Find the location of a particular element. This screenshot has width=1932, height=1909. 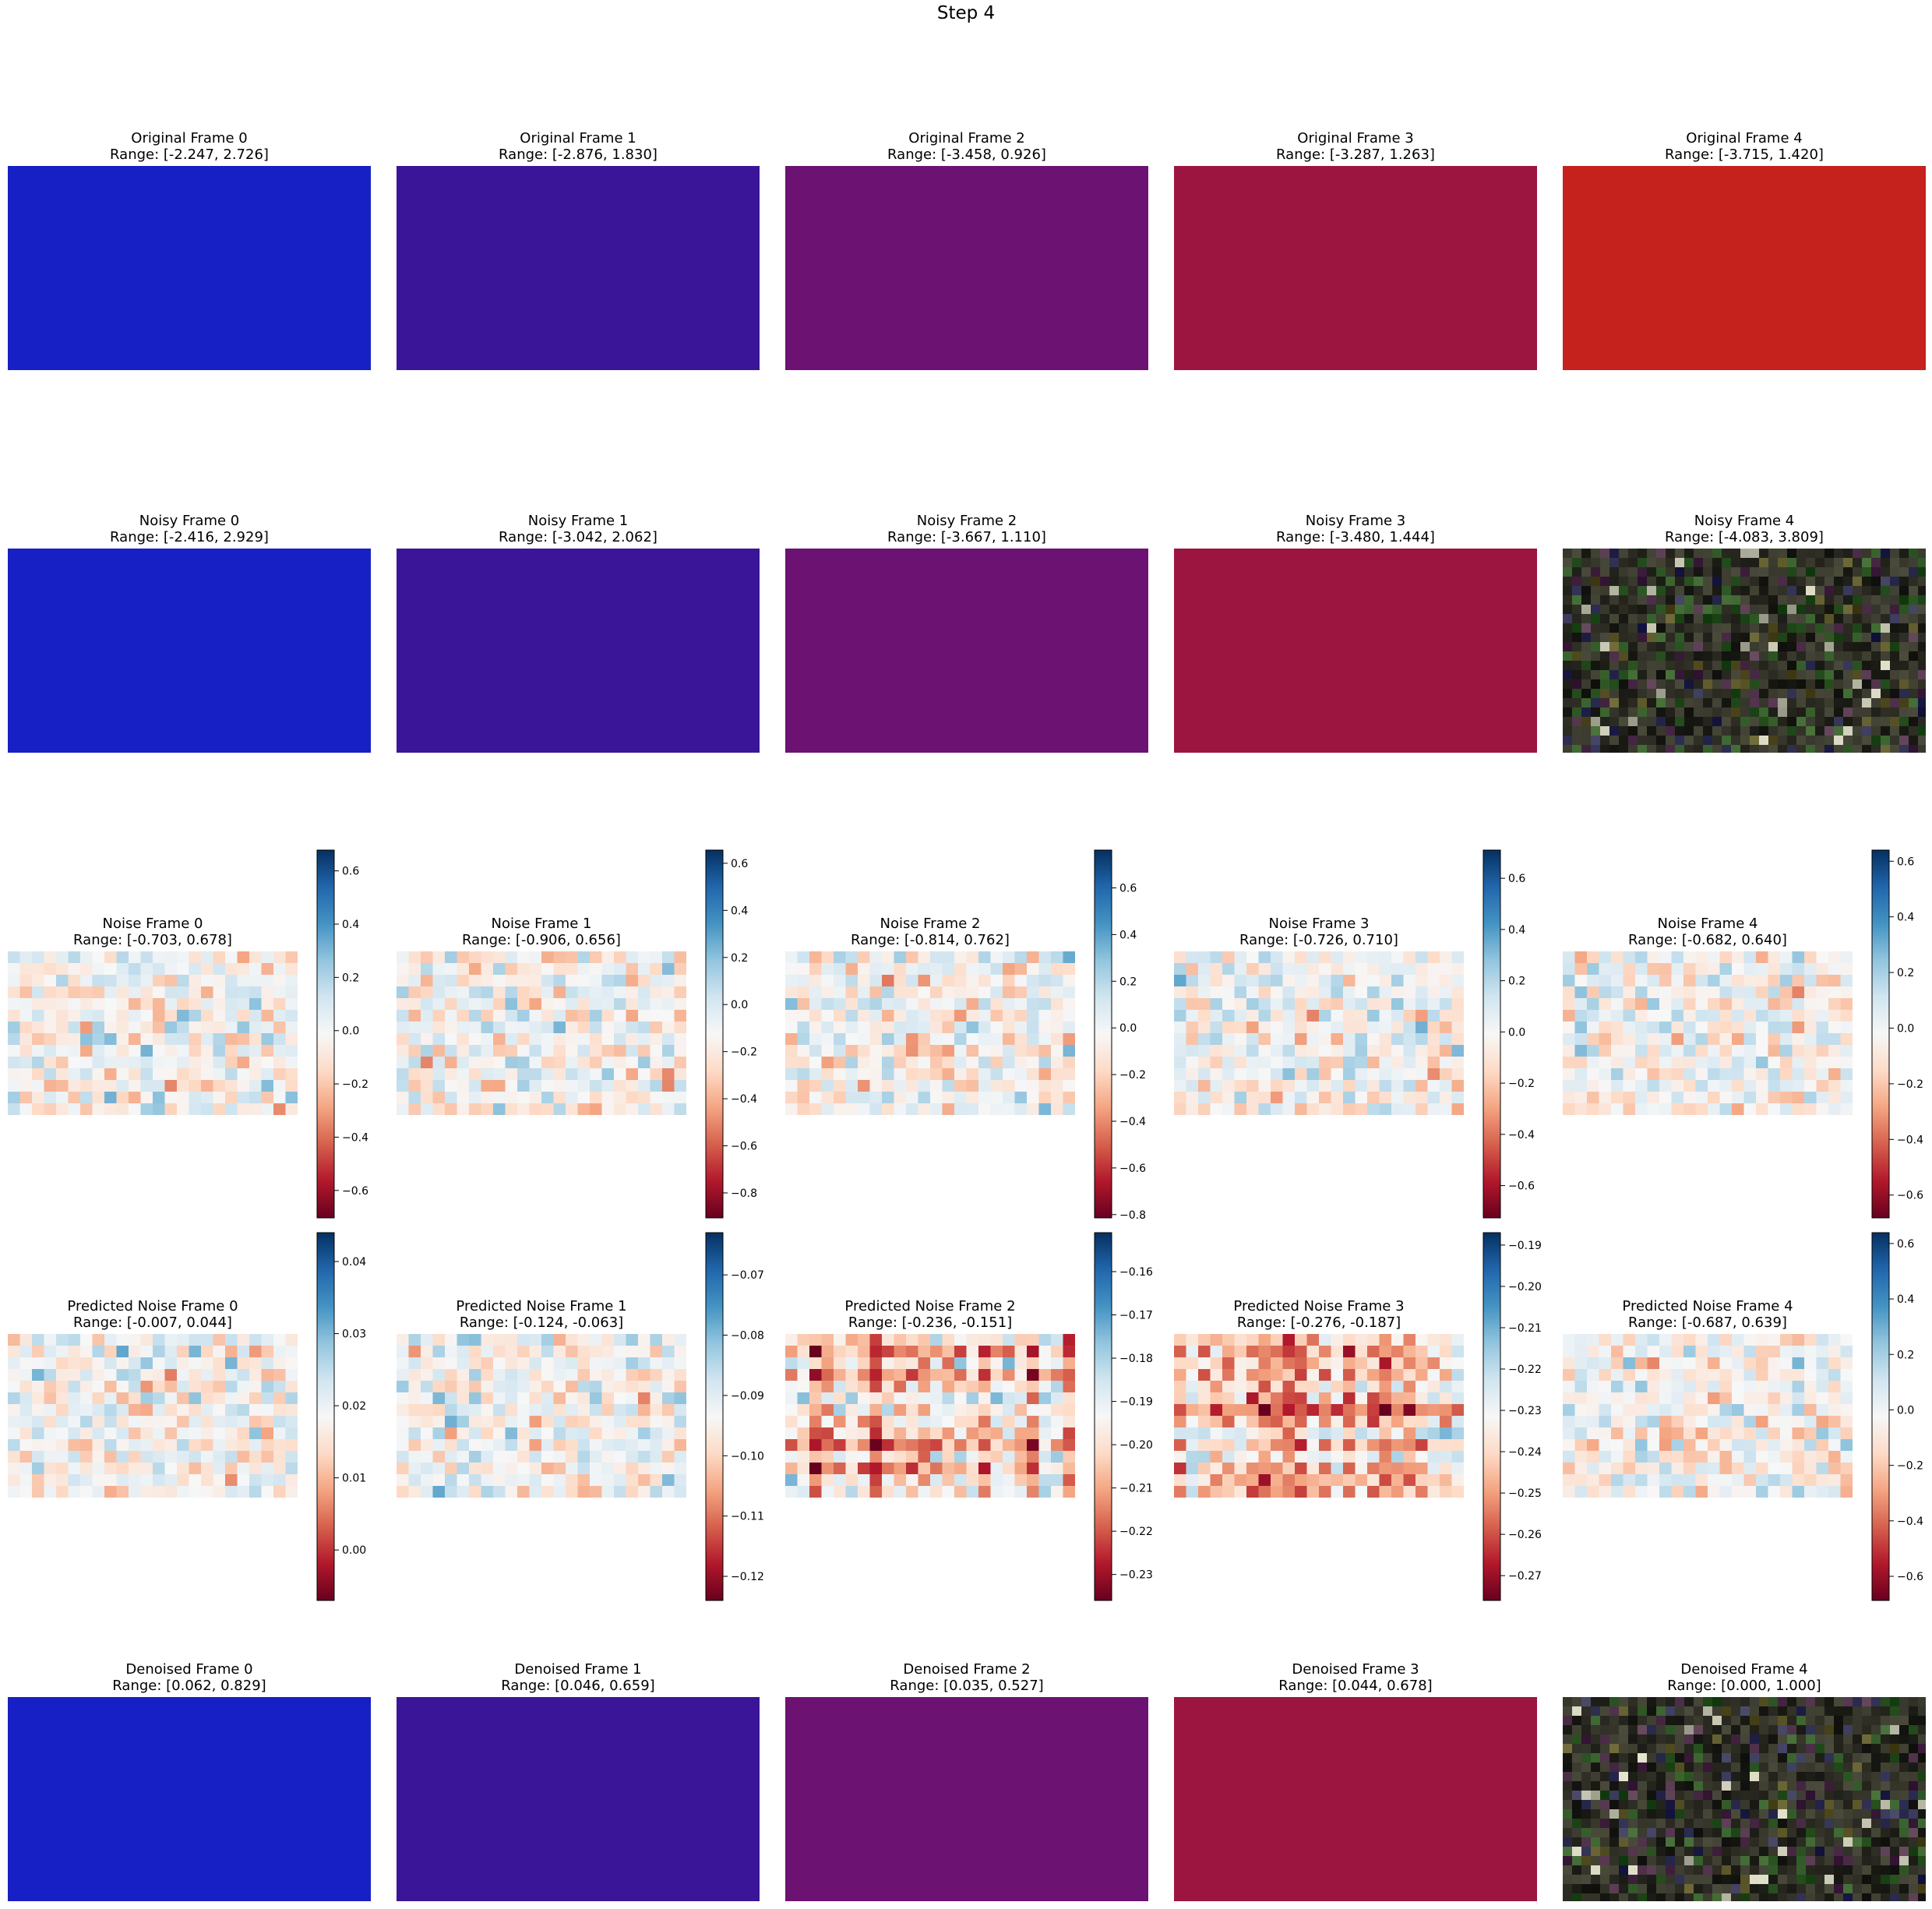

colorbar-tick-label: 0.4 is located at coordinates (1516, 931).